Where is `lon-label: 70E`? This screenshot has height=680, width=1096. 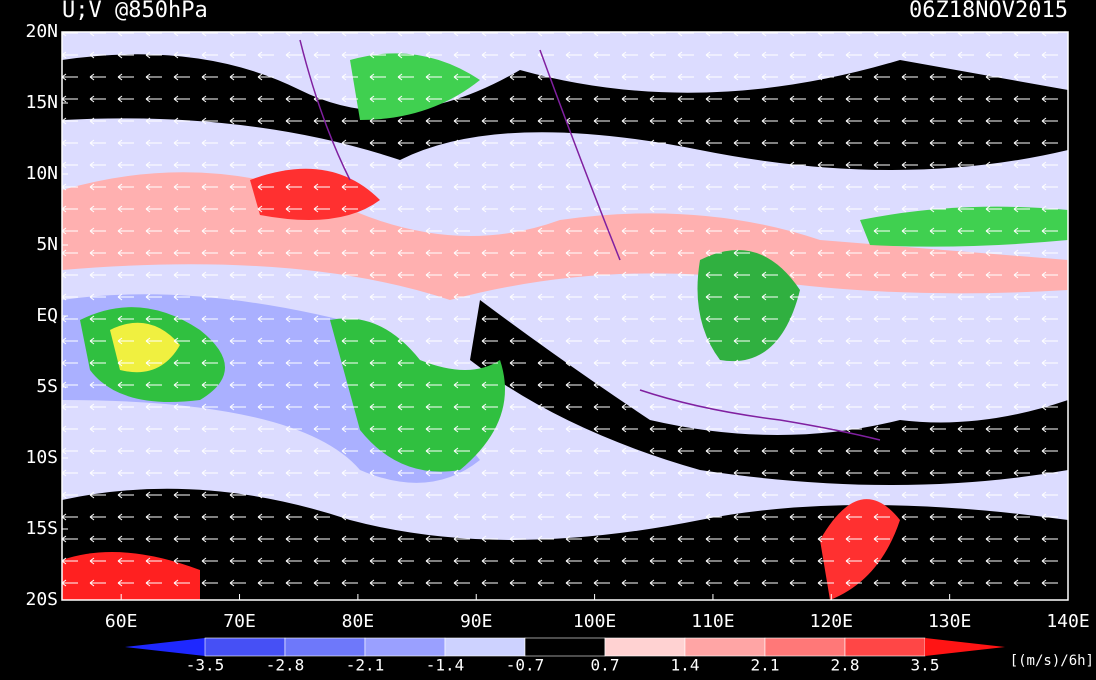 lon-label: 70E is located at coordinates (239, 621).